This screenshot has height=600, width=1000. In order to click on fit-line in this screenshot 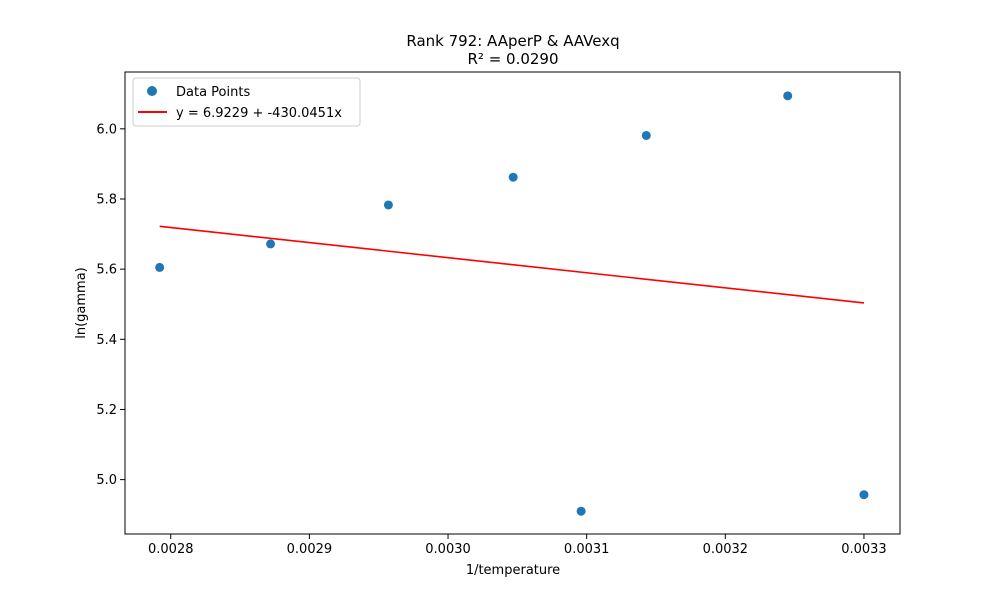, I will do `click(512, 264)`.